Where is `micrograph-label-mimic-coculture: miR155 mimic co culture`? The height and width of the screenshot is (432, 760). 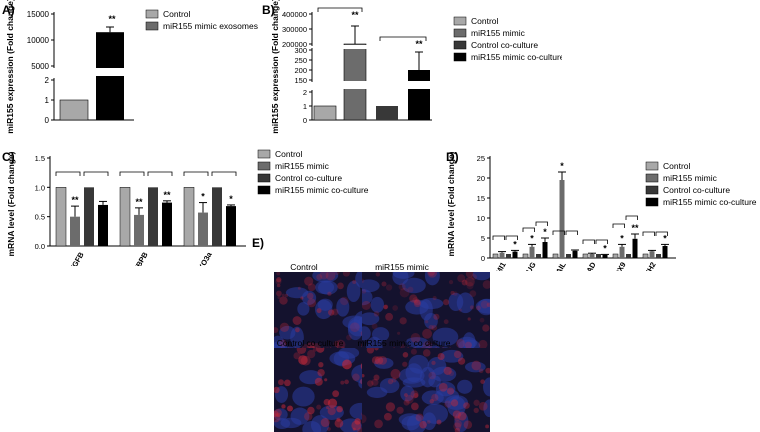
micrograph-label-mimic-coculture: miR155 mimic co culture is located at coordinates (404, 343).